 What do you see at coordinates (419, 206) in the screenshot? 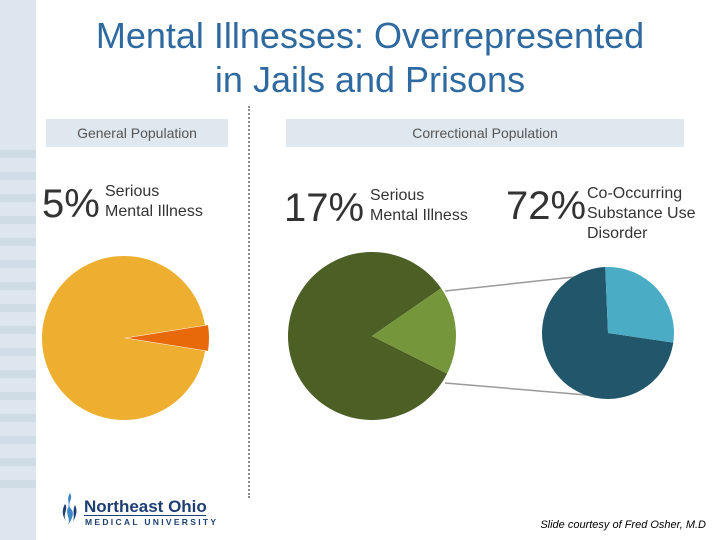
I see `correctional-smi-description: Serious Mental Illness` at bounding box center [419, 206].